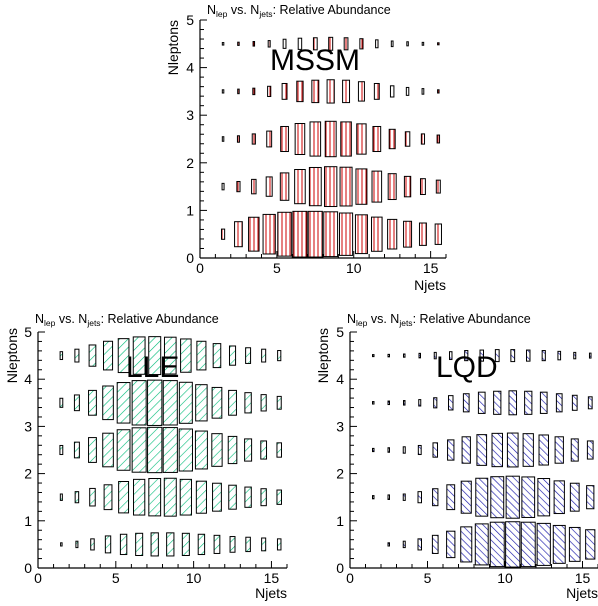  What do you see at coordinates (93, 323) in the screenshot?
I see `title-subscript: jets` at bounding box center [93, 323].